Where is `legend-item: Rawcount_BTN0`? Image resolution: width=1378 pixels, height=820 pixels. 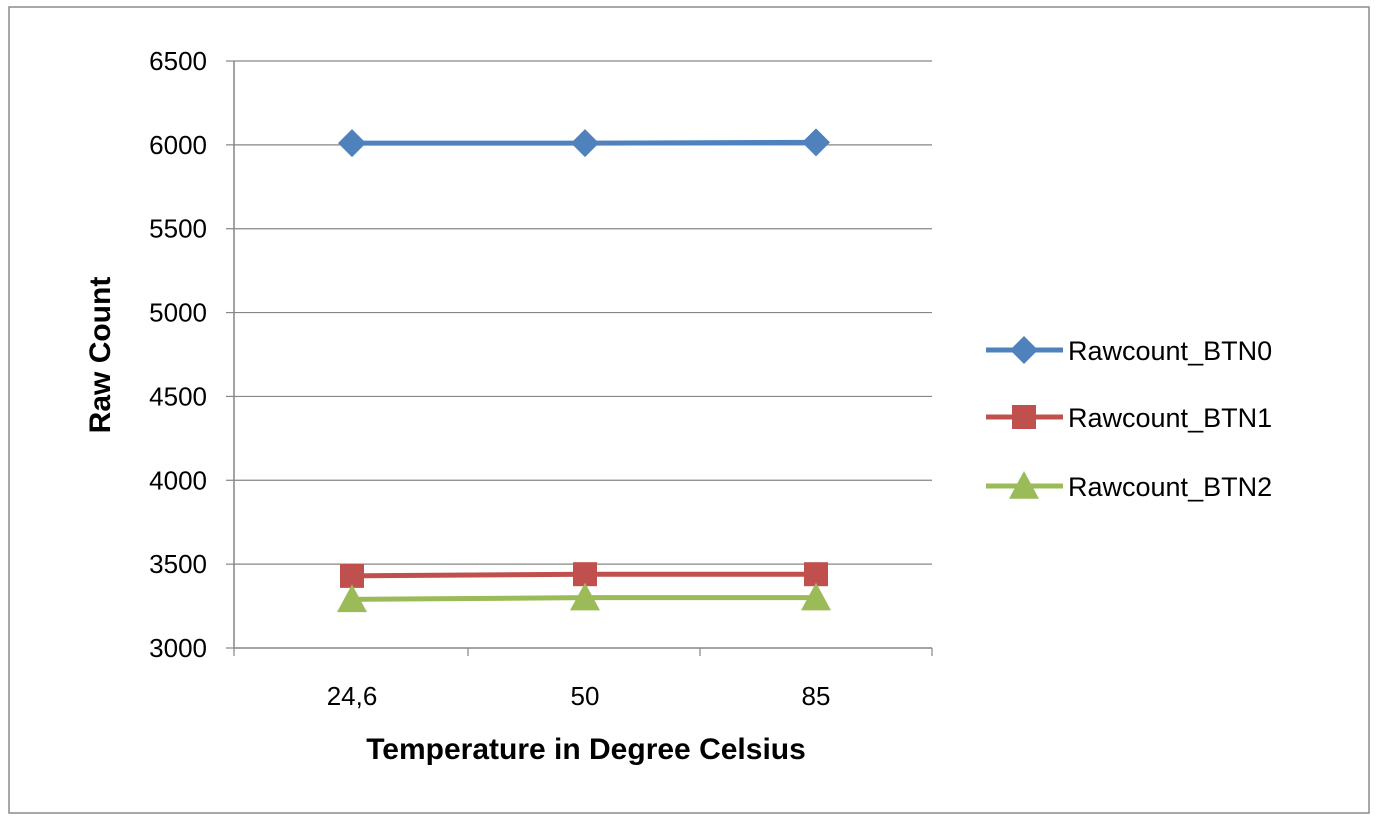
legend-item: Rawcount_BTN0 is located at coordinates (1129, 351).